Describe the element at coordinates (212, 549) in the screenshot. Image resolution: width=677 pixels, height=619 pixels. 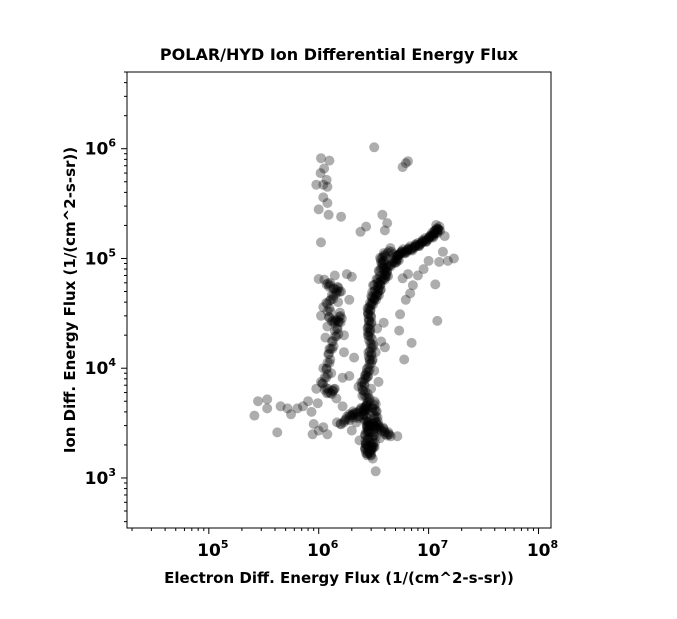
I see `x-tick-label: 105` at that location.